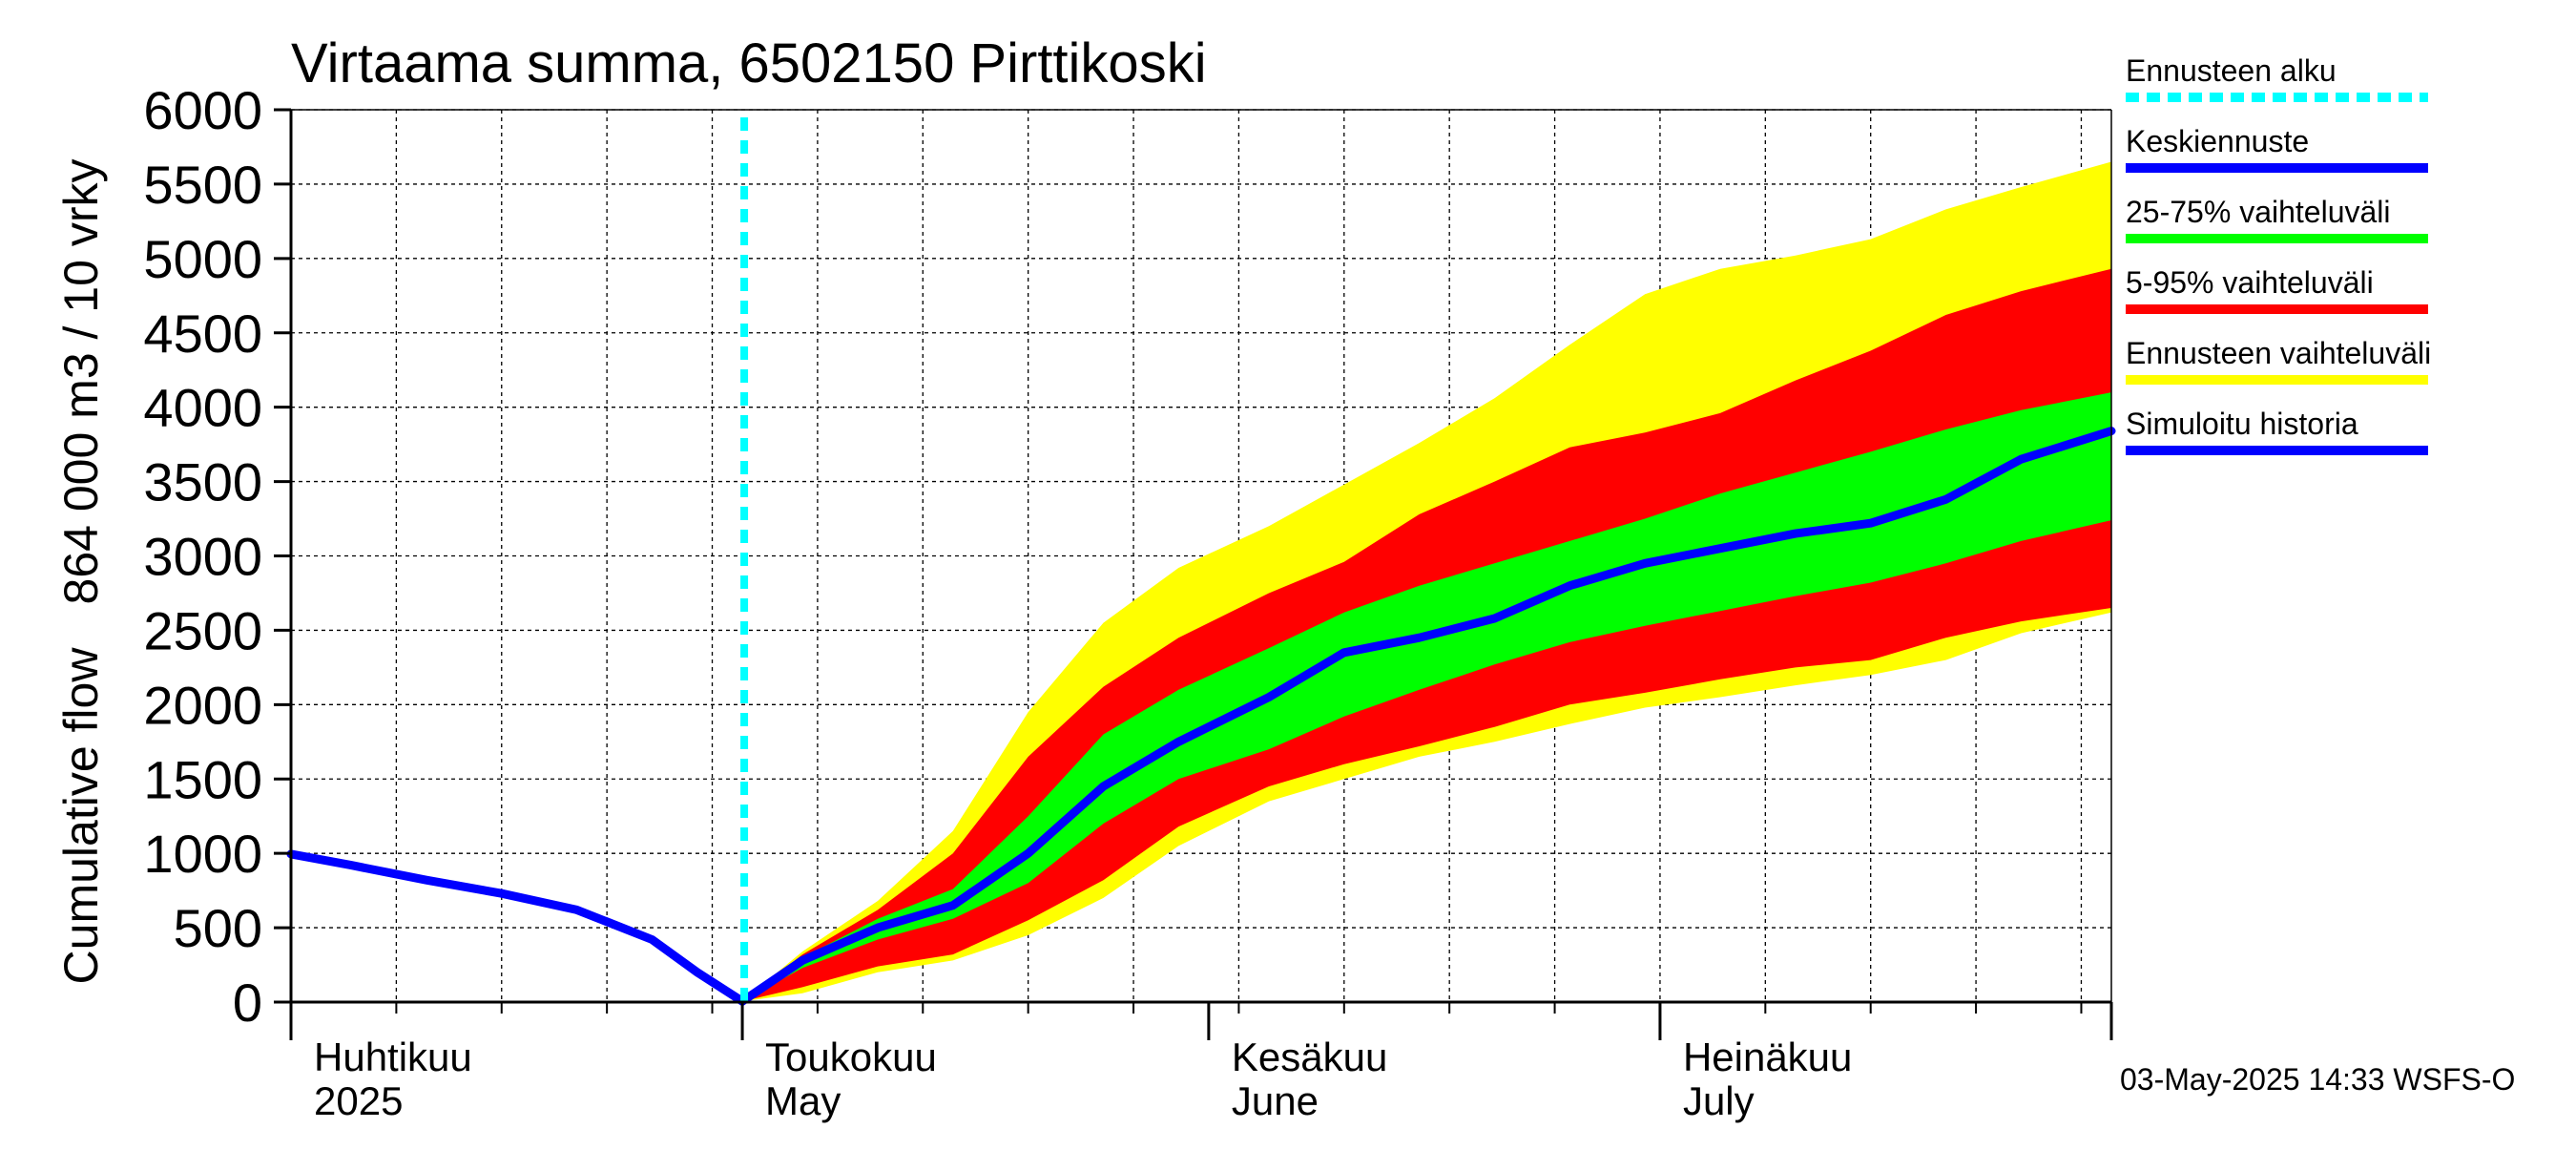 The height and width of the screenshot is (1150, 2576). I want to click on legend-label: Keskiennuste, so click(2217, 141).